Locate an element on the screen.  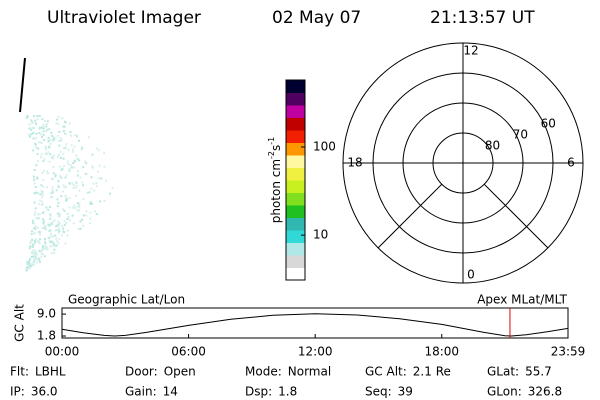
y-tick-label: 1.8 is located at coordinates (46, 336).